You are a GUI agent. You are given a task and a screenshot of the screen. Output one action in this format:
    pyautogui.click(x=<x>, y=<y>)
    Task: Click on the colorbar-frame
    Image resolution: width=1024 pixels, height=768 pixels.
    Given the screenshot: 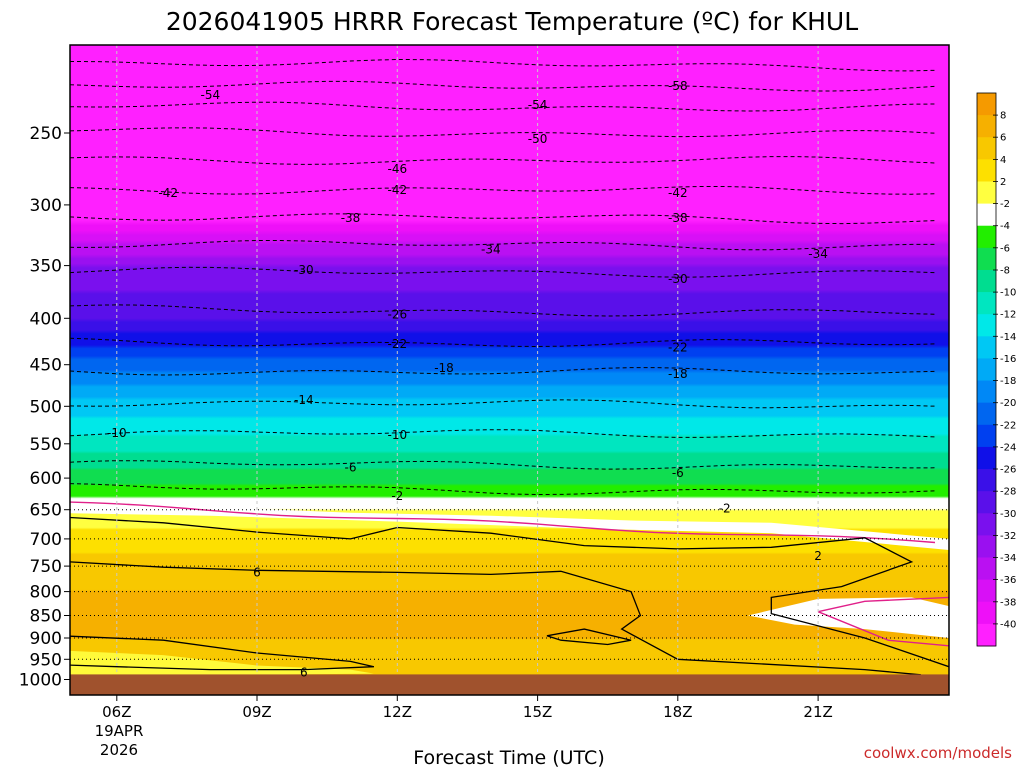 What is the action you would take?
    pyautogui.click(x=986, y=369)
    